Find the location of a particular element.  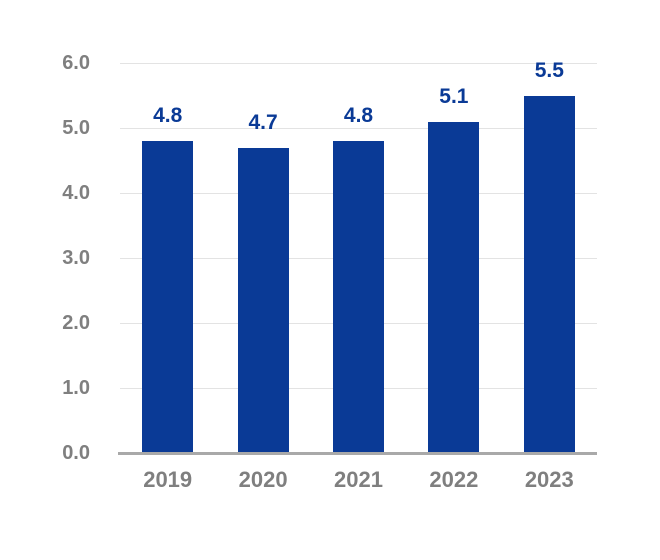

y-axis-tick-label: 2.0 is located at coordinates (76, 323).